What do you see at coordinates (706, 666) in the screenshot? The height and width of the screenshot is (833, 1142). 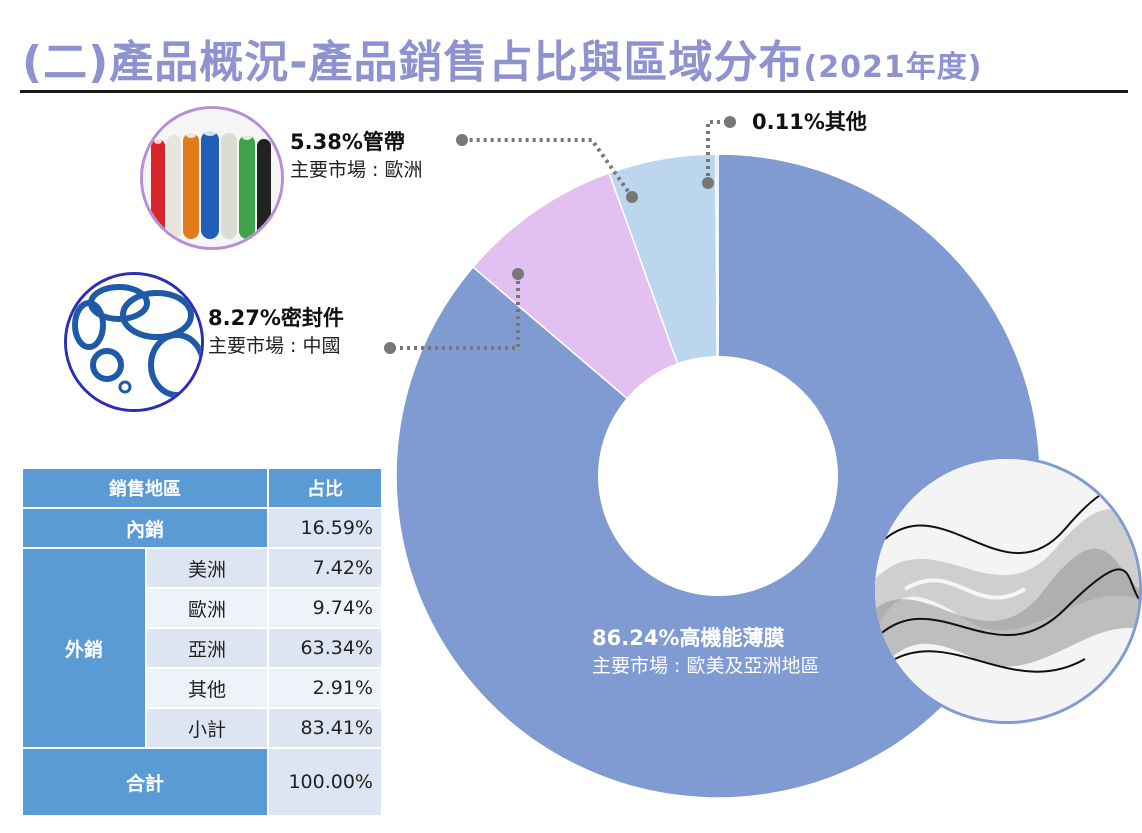 I see `callout-film-market: 主要市場 : 歐美及亞洲地區` at bounding box center [706, 666].